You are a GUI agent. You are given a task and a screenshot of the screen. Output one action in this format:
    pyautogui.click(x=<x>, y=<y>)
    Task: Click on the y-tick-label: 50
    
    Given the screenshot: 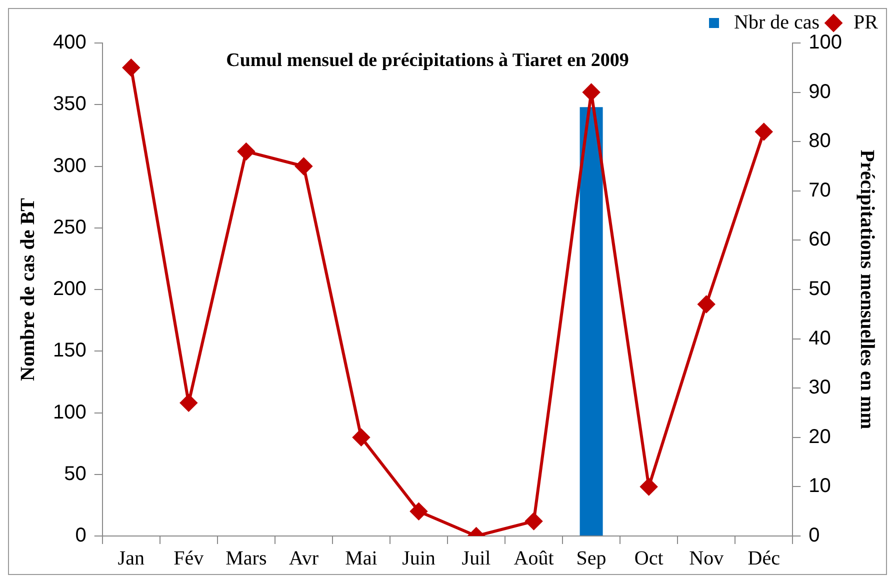 What is the action you would take?
    pyautogui.click(x=75, y=473)
    